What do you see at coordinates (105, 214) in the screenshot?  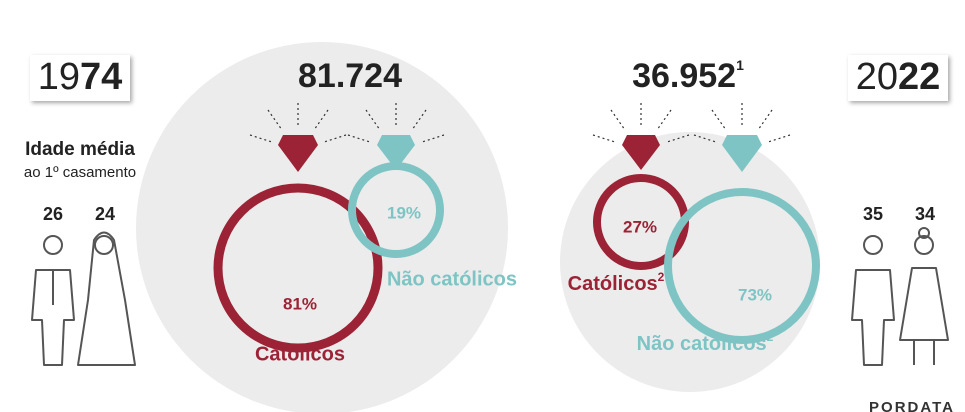 I see `bride-age: 24` at bounding box center [105, 214].